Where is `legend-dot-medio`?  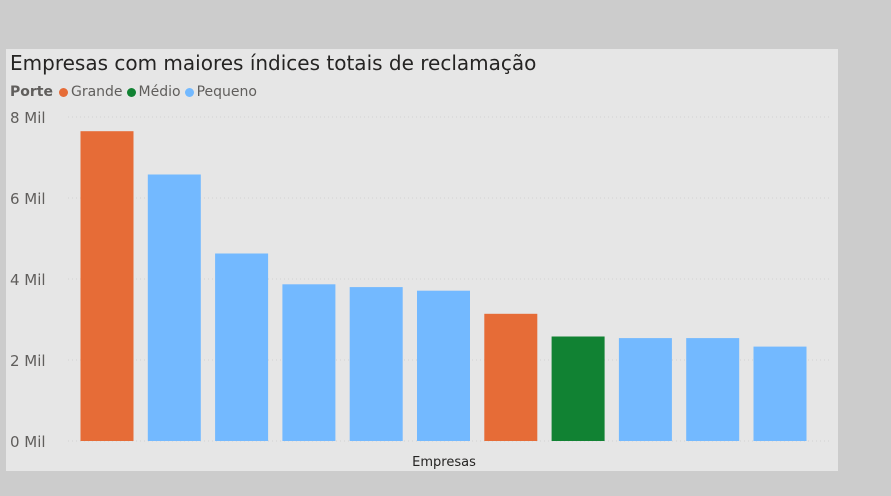
legend-dot-medio is located at coordinates (131, 92).